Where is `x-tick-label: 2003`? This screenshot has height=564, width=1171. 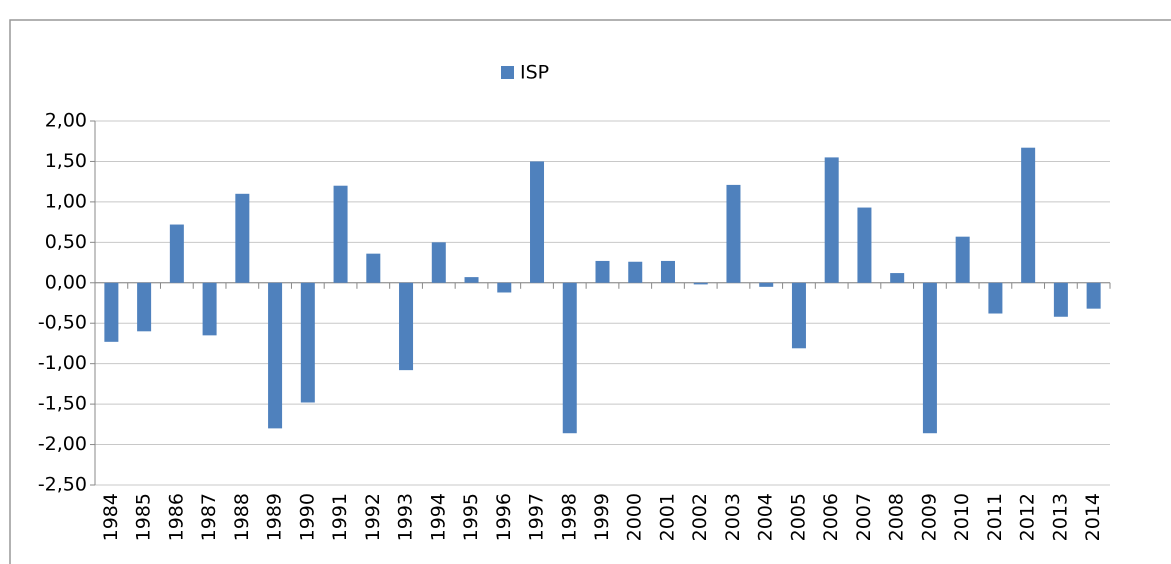
x-tick-label: 2003 is located at coordinates (733, 517).